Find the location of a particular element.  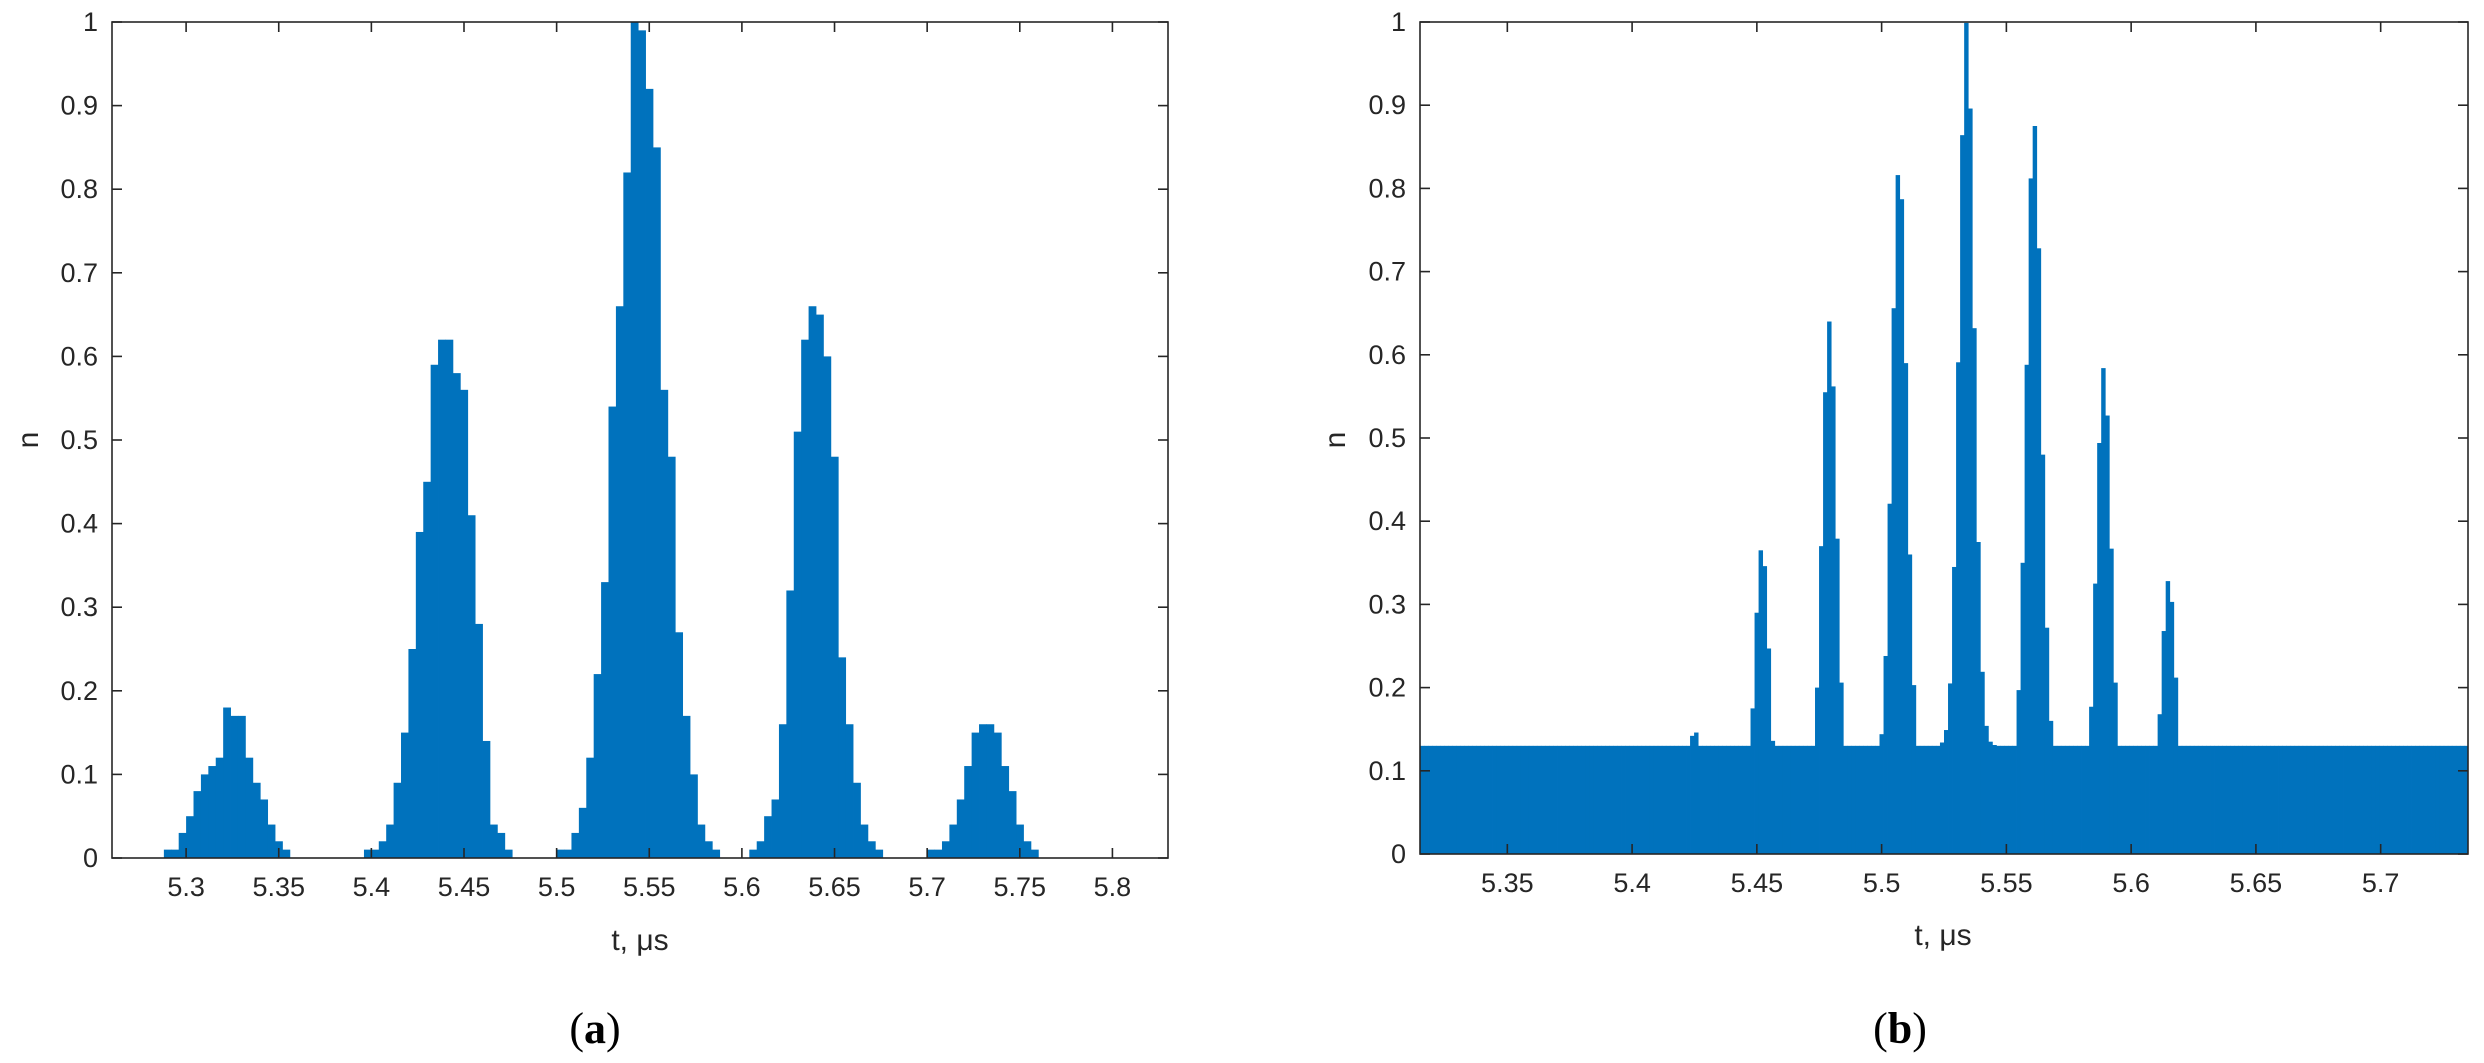

y-tick-label: 0.3 is located at coordinates (1387, 604).